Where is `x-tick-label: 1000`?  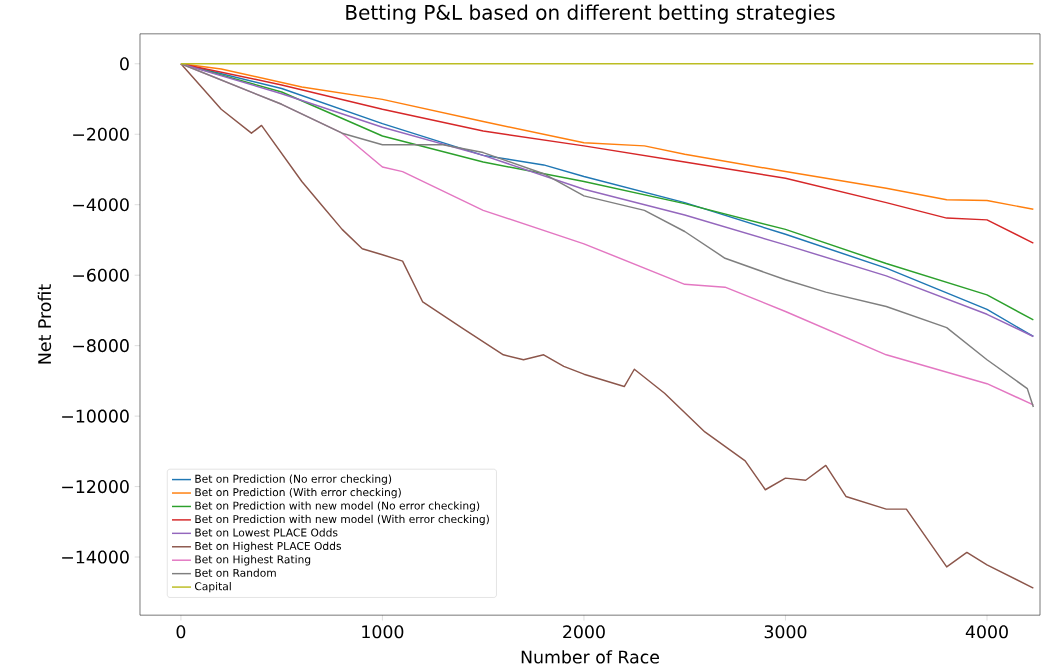
x-tick-label: 1000 is located at coordinates (383, 632).